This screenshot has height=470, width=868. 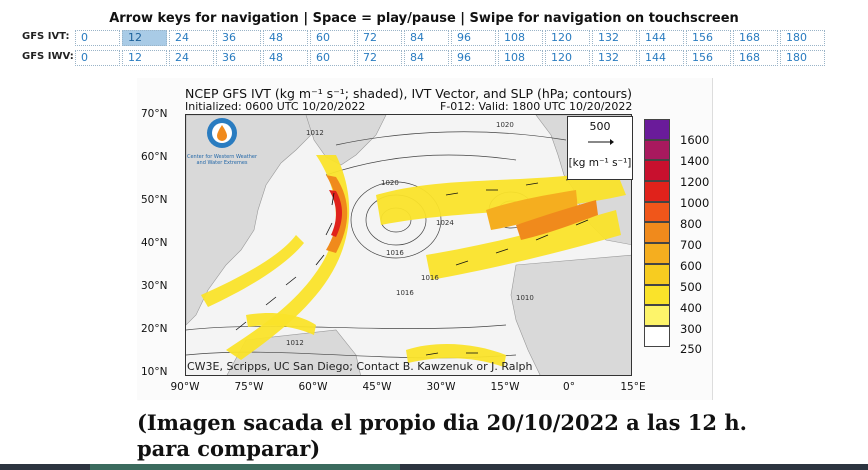 What do you see at coordinates (154, 114) in the screenshot?
I see `lat-label: 70°N` at bounding box center [154, 114].